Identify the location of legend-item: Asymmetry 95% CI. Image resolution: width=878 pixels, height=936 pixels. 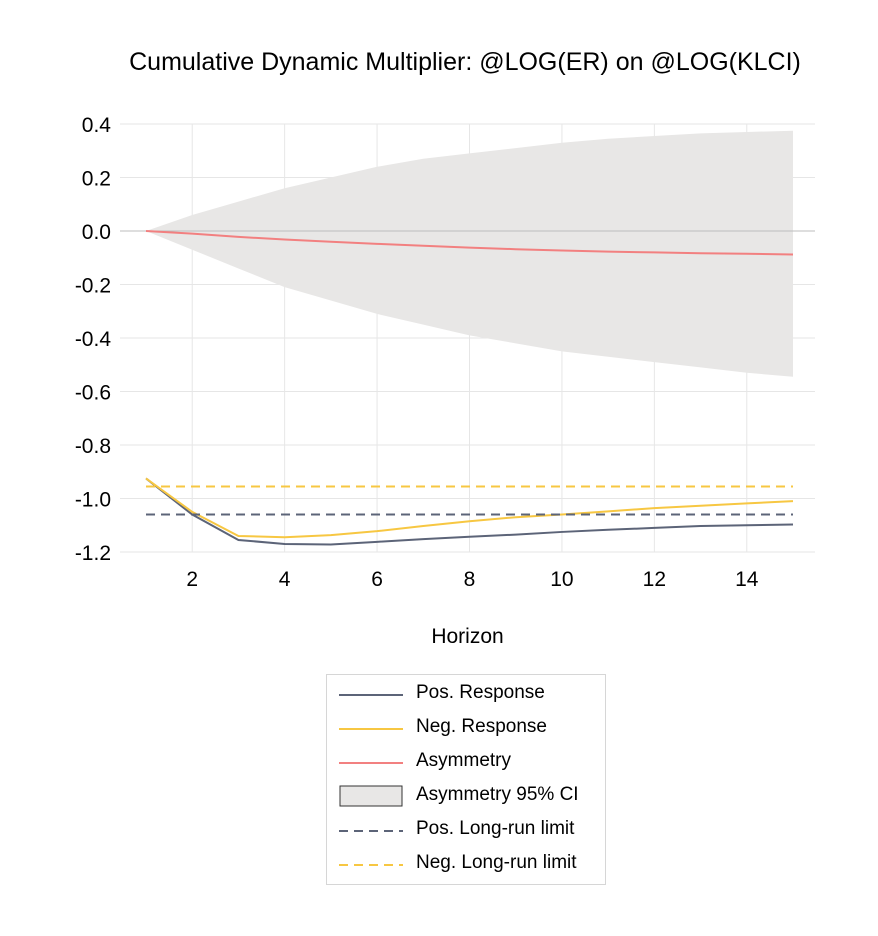
(466, 797).